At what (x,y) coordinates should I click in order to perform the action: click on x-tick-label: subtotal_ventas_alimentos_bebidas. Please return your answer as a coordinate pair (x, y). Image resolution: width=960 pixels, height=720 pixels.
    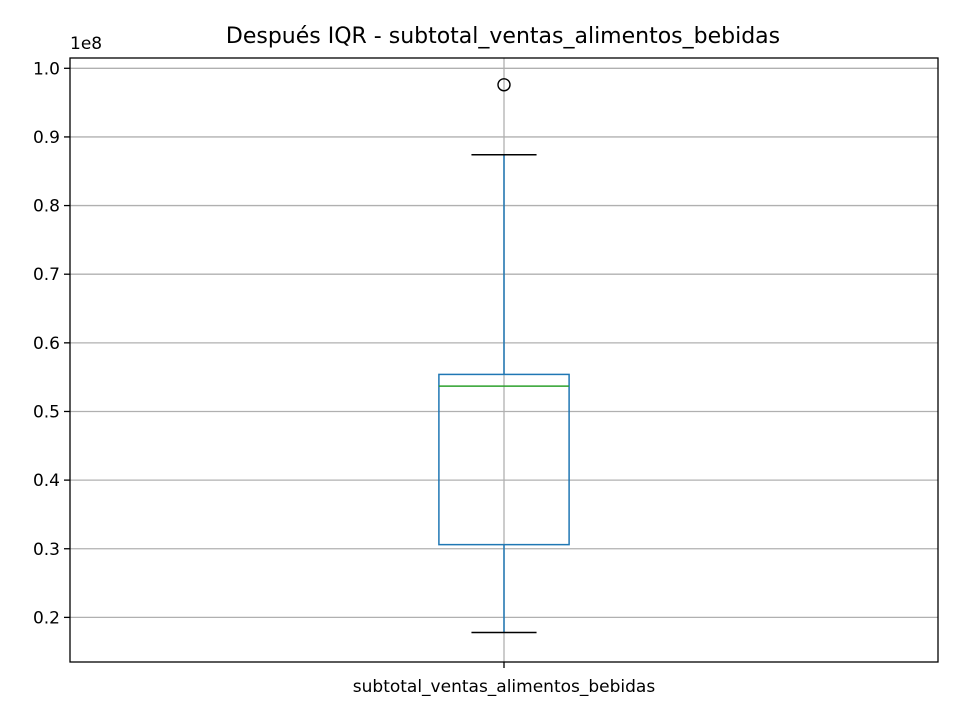
    Looking at the image, I should click on (504, 687).